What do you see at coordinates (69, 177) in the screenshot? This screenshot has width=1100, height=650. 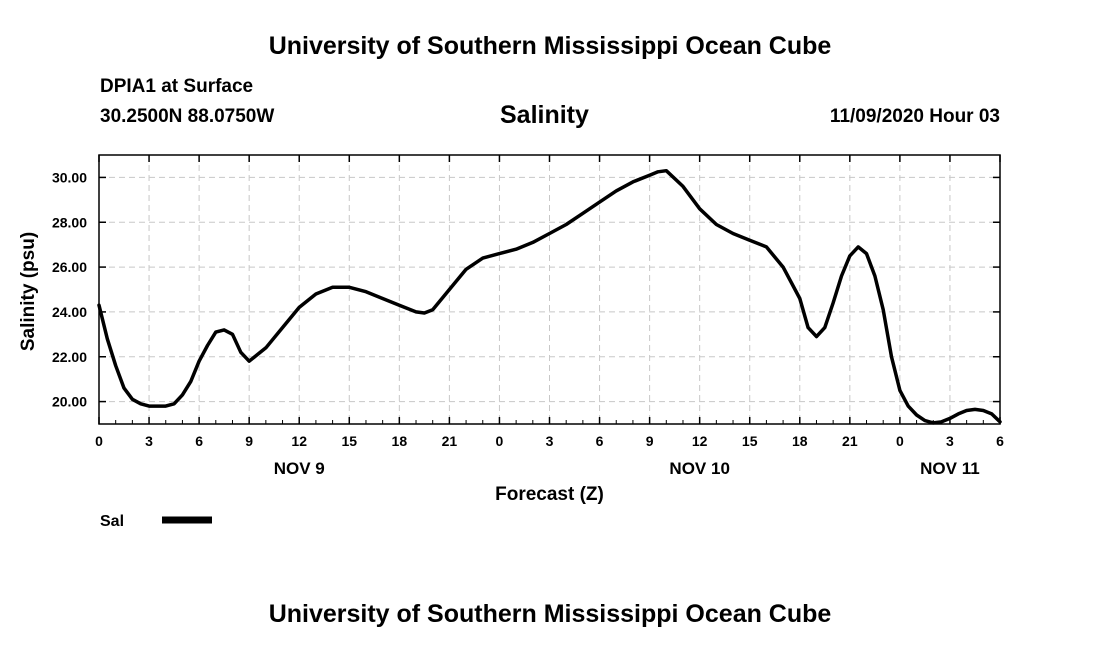 I see `y-tick-label: 30.00` at bounding box center [69, 177].